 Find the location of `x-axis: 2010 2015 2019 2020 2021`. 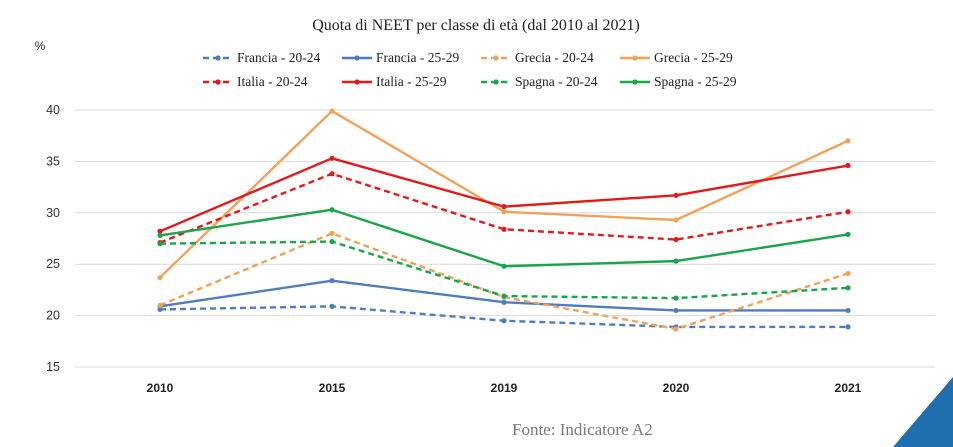

x-axis: 2010 2015 2019 2020 2021 is located at coordinates (504, 388).